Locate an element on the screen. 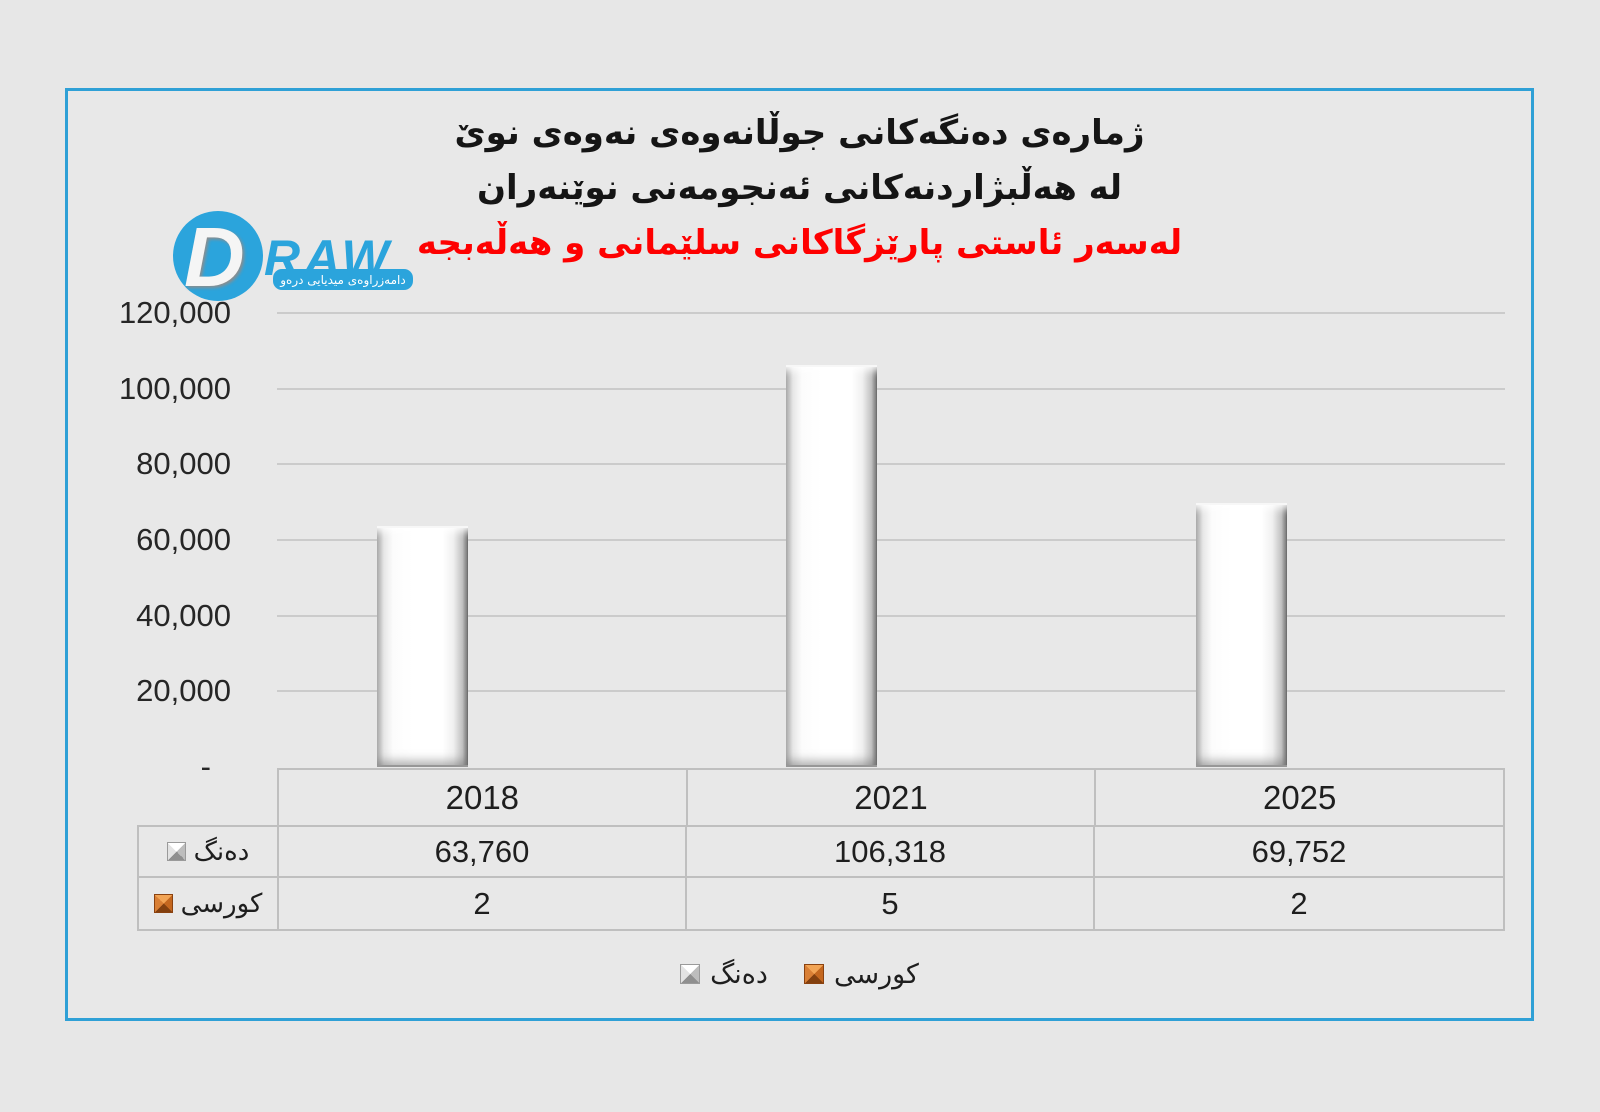  y-tick-label: 40,000 is located at coordinates (183, 615).